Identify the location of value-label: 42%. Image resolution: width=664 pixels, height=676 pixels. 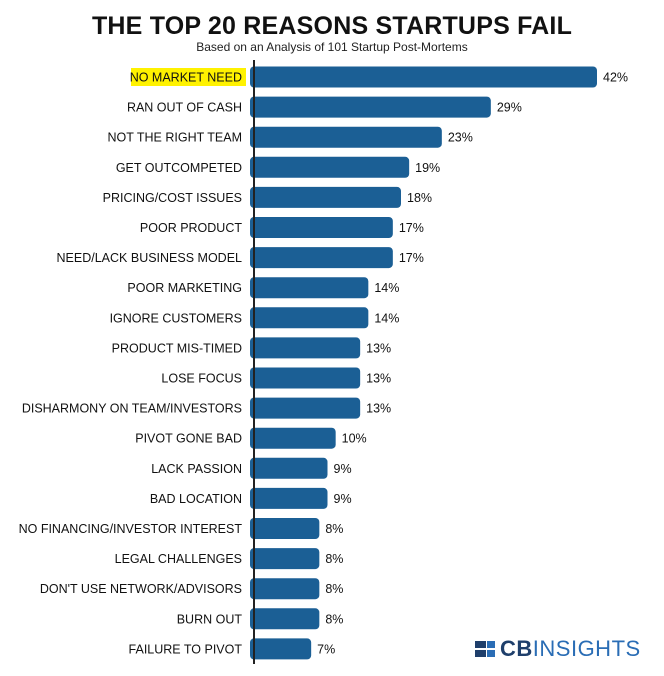
(615, 78).